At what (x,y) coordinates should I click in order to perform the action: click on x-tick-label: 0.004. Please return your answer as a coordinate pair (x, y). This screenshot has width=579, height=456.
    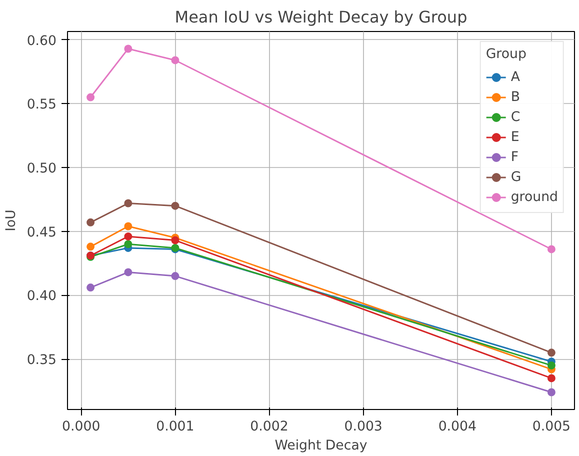
    Looking at the image, I should click on (457, 427).